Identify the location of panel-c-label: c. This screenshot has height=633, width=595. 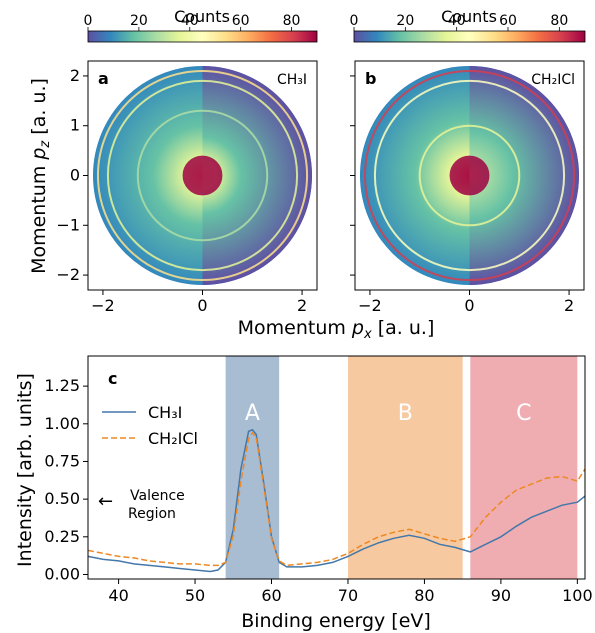
(112, 378).